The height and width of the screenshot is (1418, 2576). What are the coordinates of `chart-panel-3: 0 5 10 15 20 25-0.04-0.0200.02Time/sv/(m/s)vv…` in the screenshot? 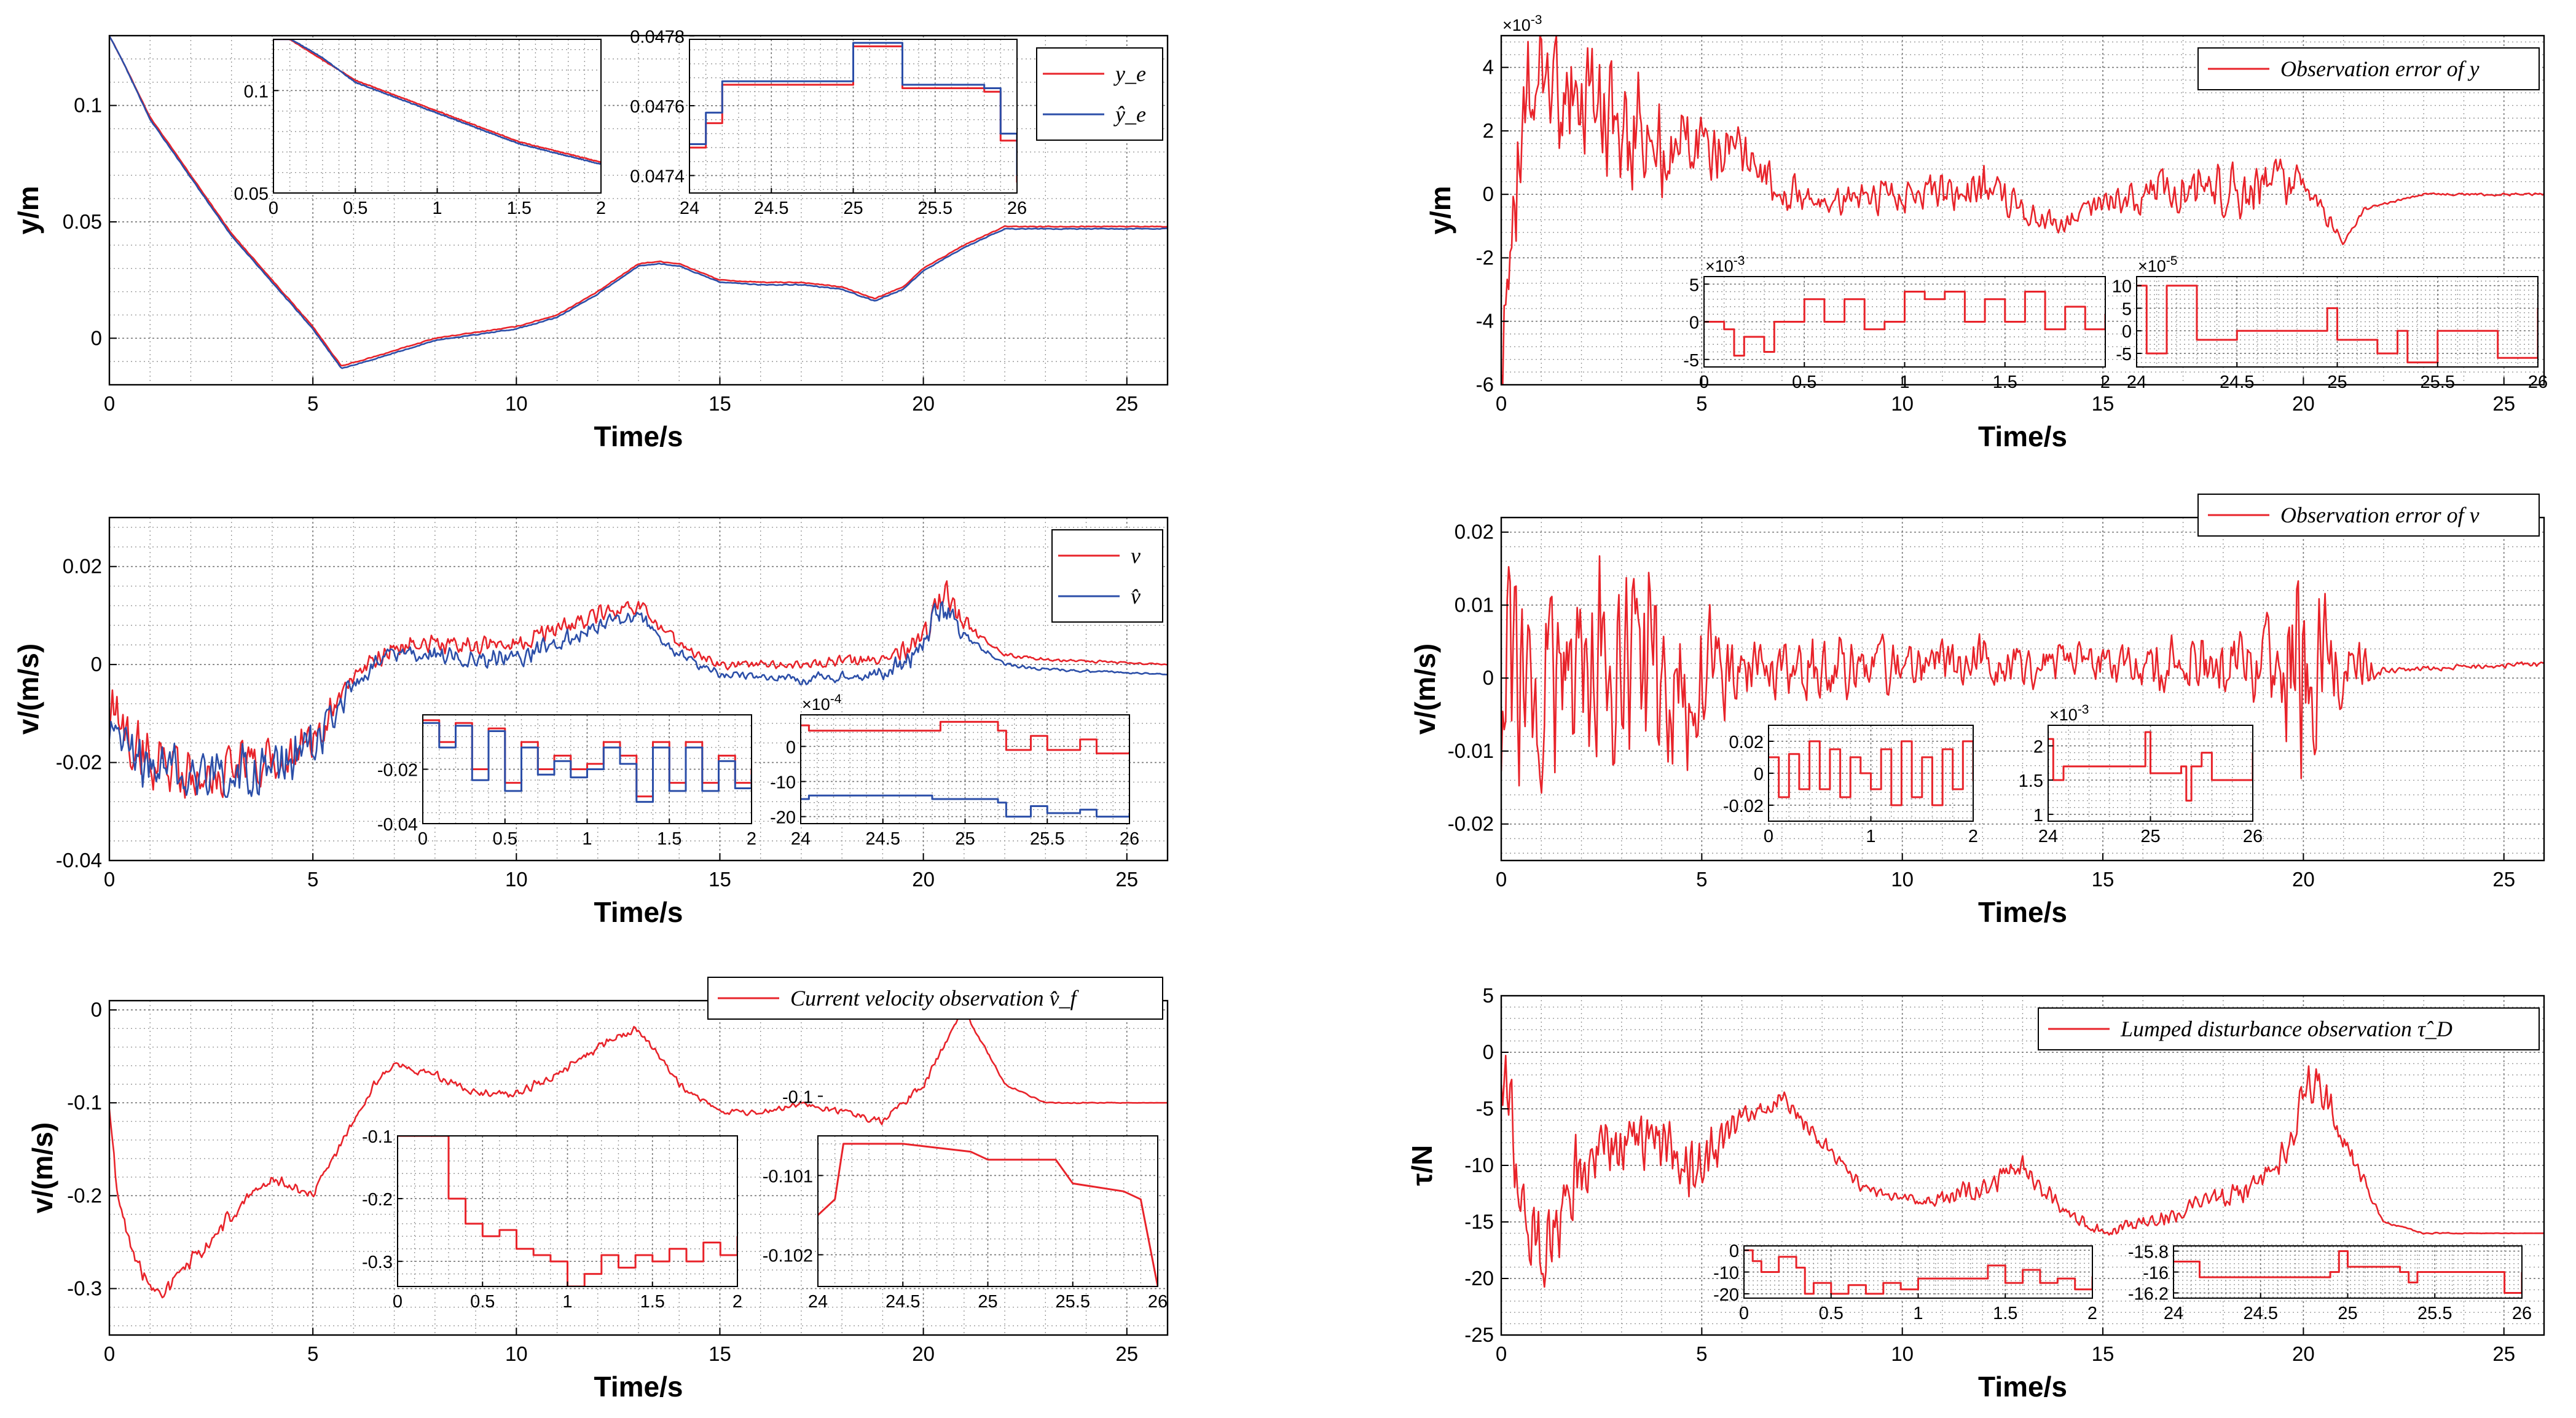 It's located at (590, 722).